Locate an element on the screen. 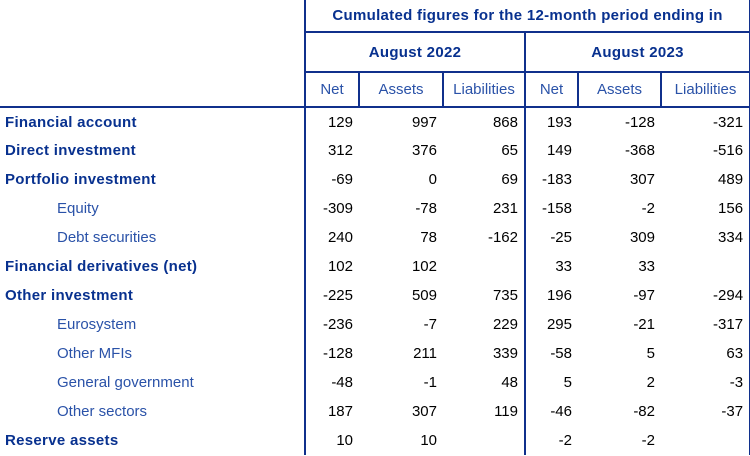 Image resolution: width=750 pixels, height=456 pixels. value-cell: -82 is located at coordinates (644, 411).